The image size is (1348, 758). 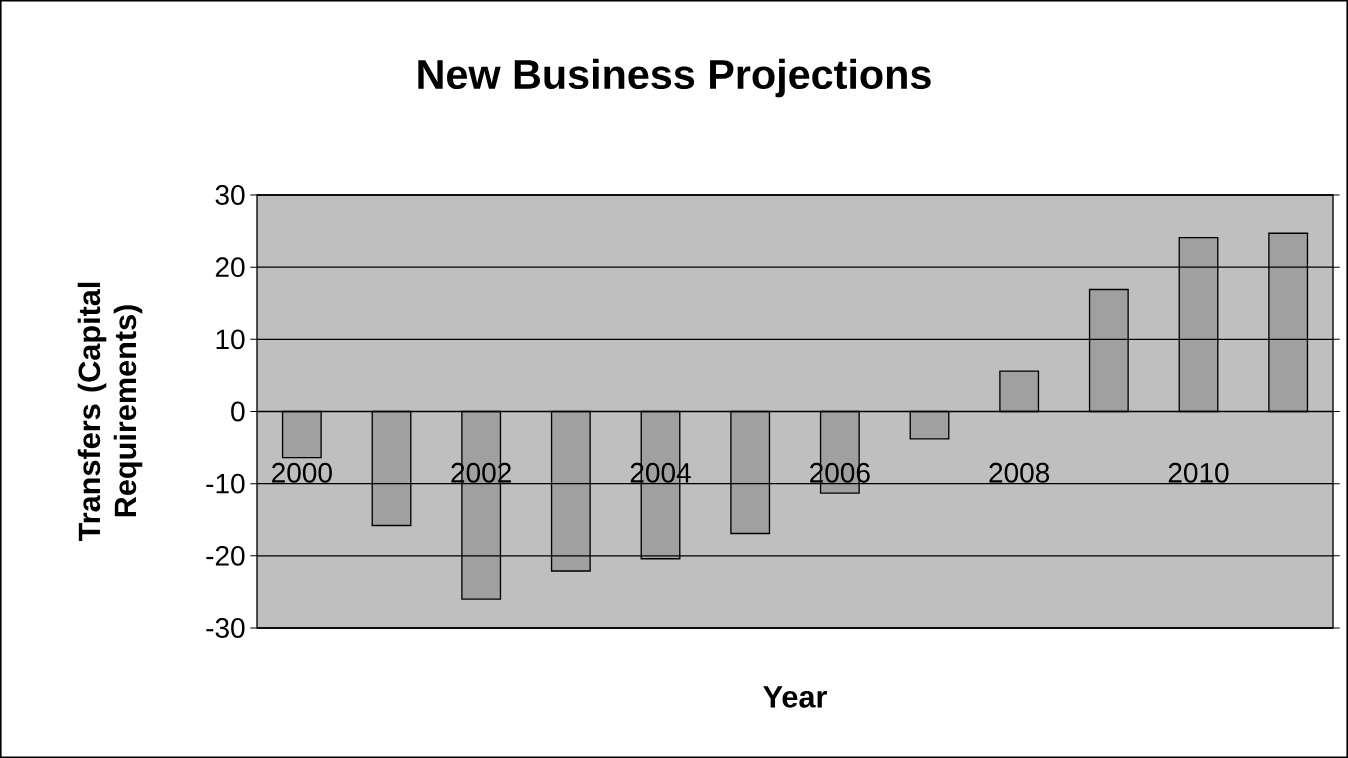 What do you see at coordinates (230, 339) in the screenshot?
I see `y-tick-label: 10` at bounding box center [230, 339].